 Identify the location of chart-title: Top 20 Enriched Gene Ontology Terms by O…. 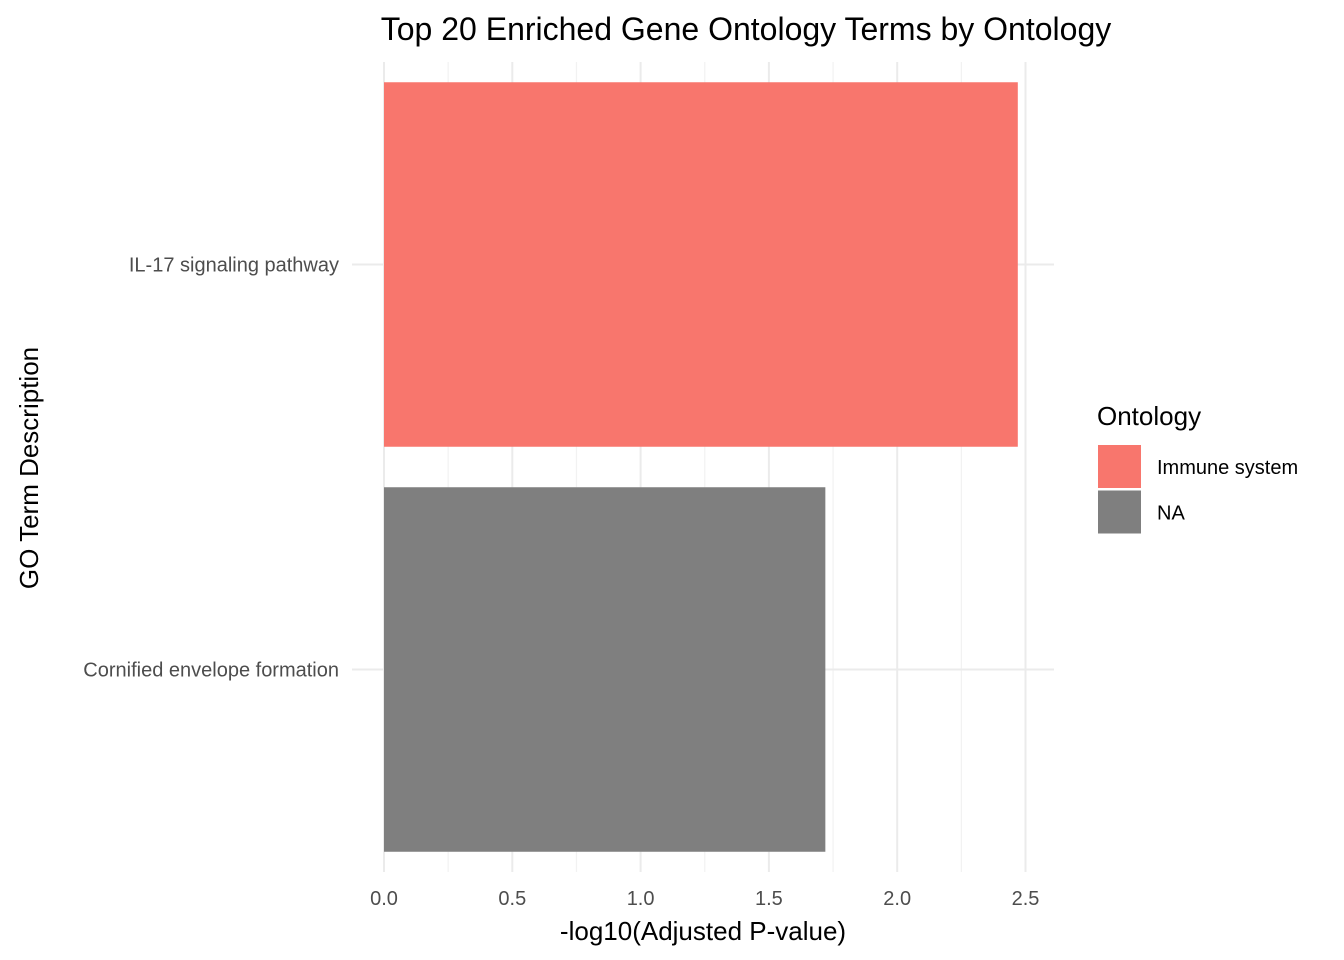
(746, 29).